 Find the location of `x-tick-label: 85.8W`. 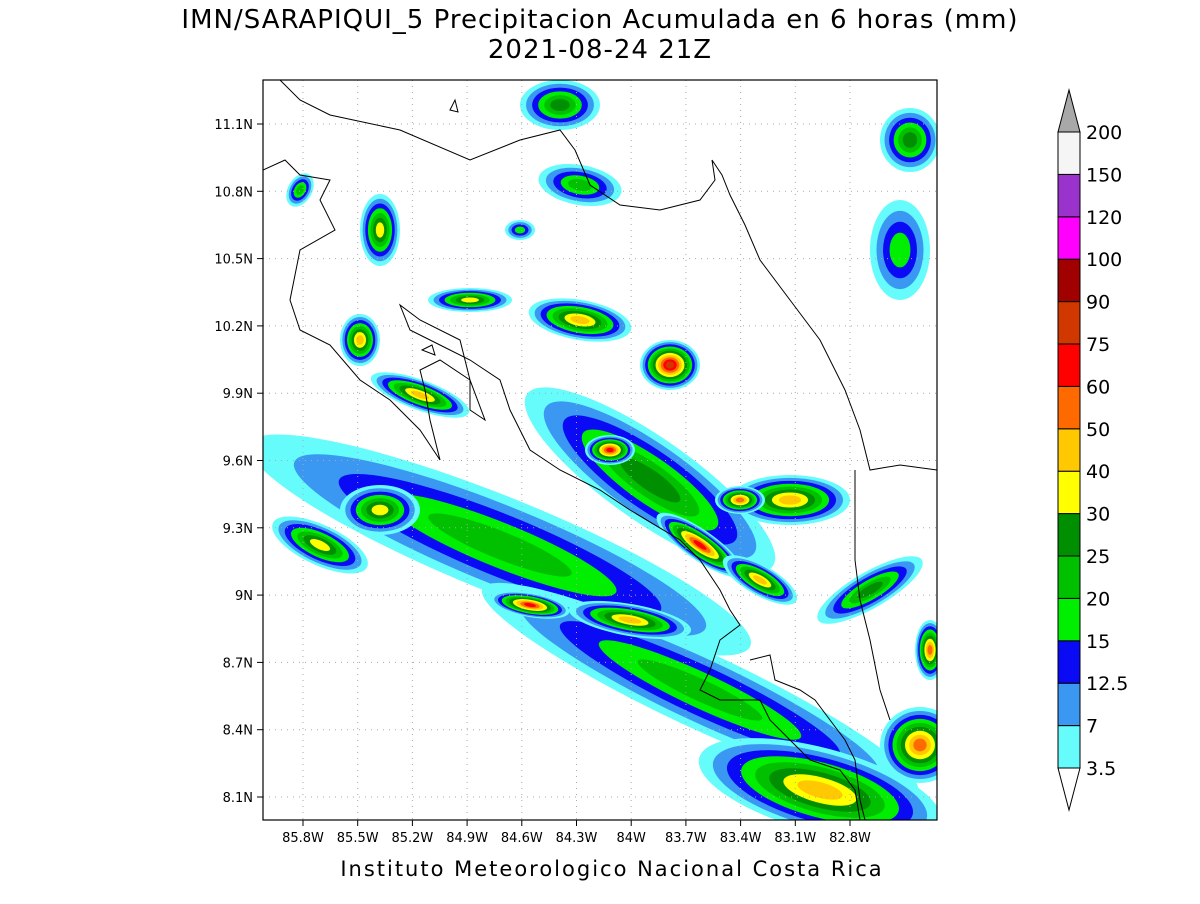

x-tick-label: 85.8W is located at coordinates (303, 838).